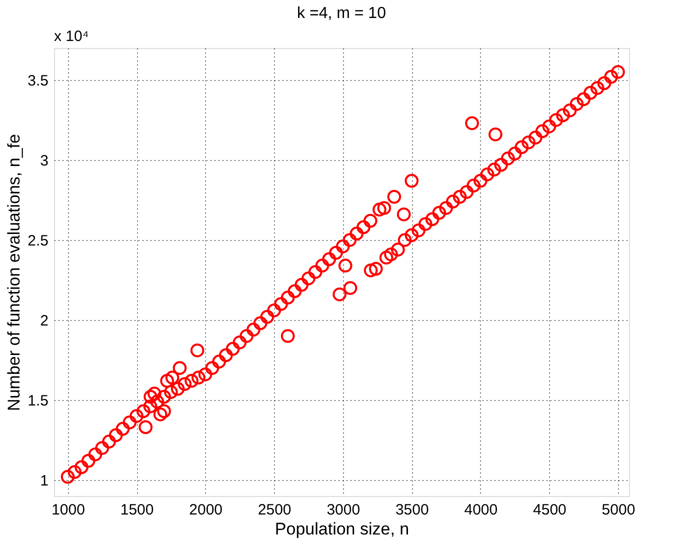 The height and width of the screenshot is (556, 680). Describe the element at coordinates (619, 510) in the screenshot. I see `x-tick-label: 5000` at that location.